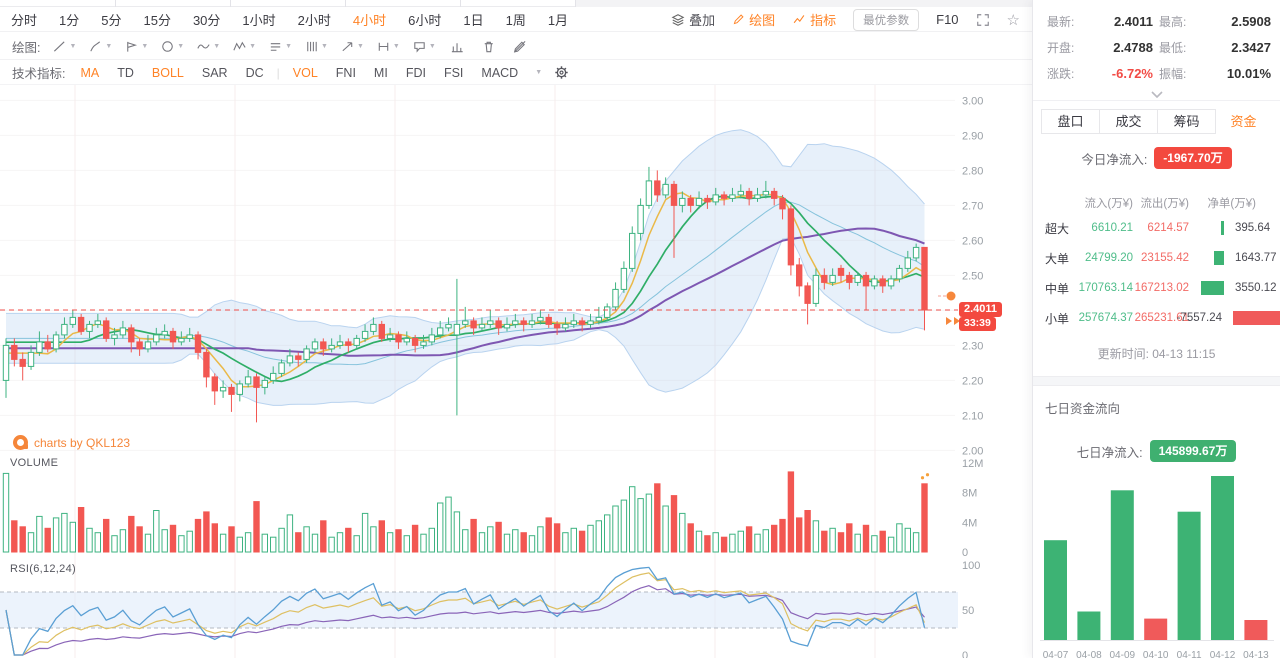 The image size is (1280, 658). I want to click on svg-text: 50, so click(968, 611).